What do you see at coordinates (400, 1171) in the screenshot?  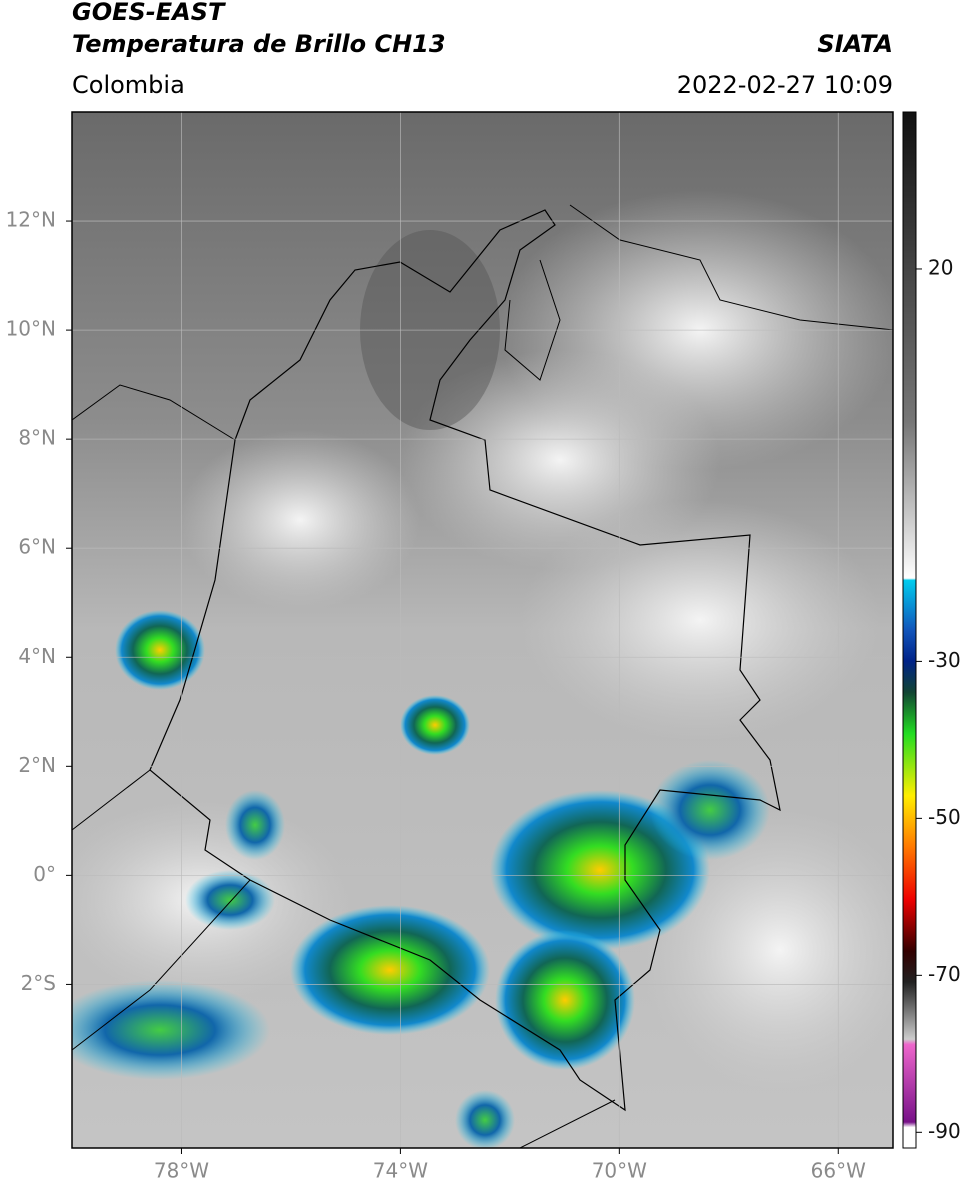 I see `x-tick-label: 74°W` at bounding box center [400, 1171].